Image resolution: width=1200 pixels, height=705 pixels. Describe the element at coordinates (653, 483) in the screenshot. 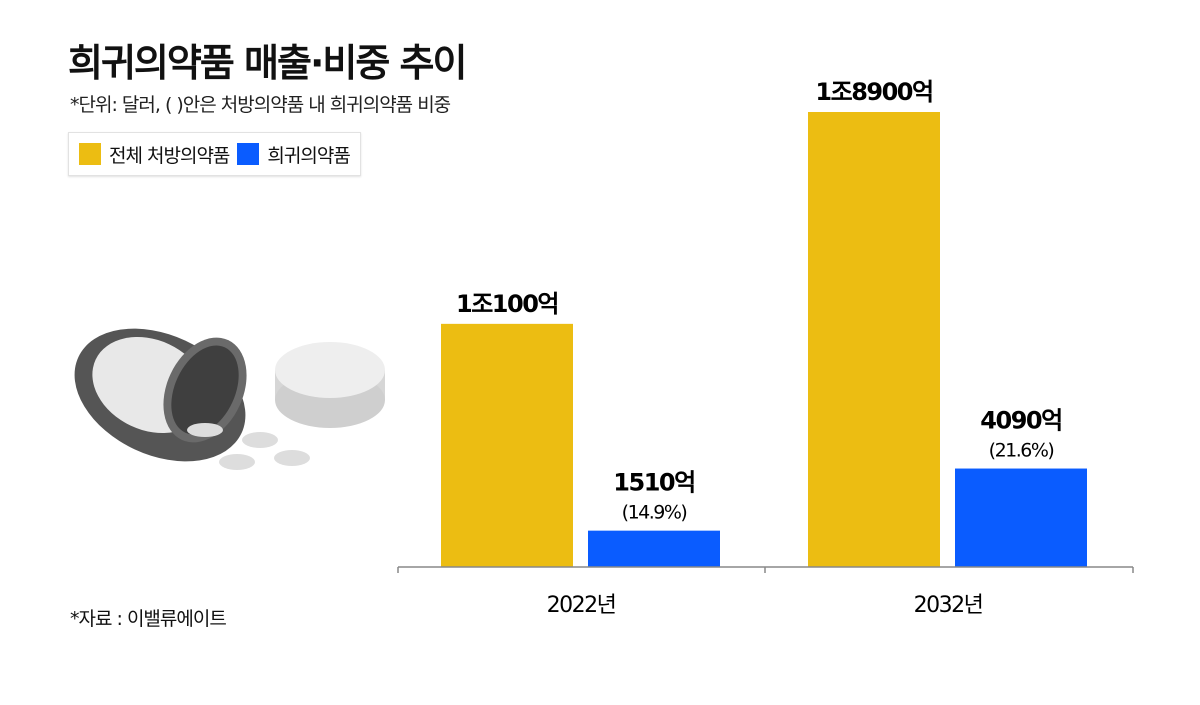

I see `data-label: 1510억` at that location.